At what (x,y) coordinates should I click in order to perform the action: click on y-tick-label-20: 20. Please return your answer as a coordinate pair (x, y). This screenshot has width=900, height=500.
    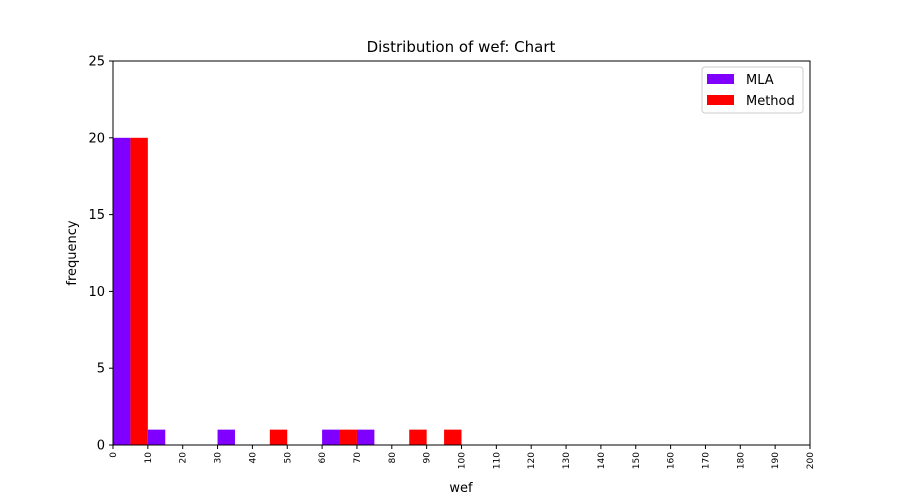
    Looking at the image, I should click on (96, 138).